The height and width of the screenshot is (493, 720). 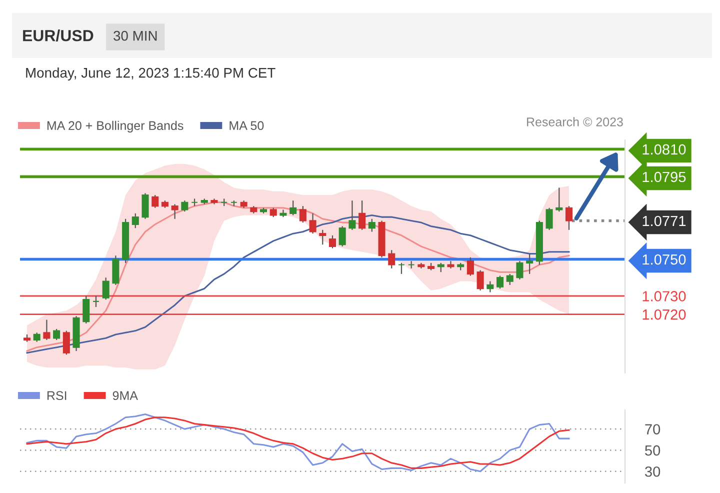 What do you see at coordinates (664, 259) in the screenshot?
I see `y-tick-label: 1.0750` at bounding box center [664, 259].